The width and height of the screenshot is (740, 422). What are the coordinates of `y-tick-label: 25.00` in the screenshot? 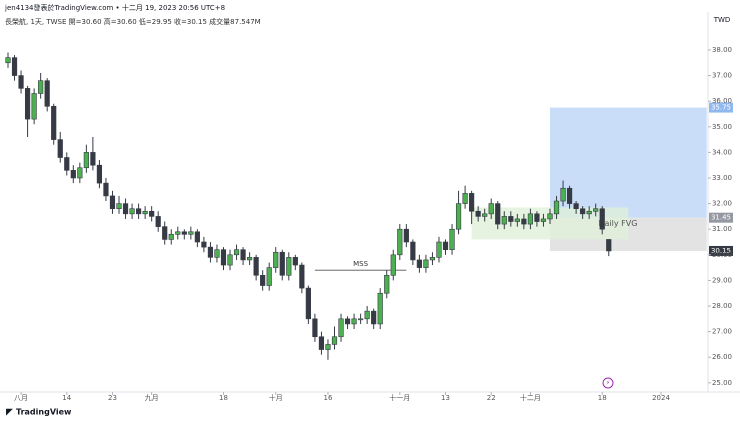 It's located at (722, 383).